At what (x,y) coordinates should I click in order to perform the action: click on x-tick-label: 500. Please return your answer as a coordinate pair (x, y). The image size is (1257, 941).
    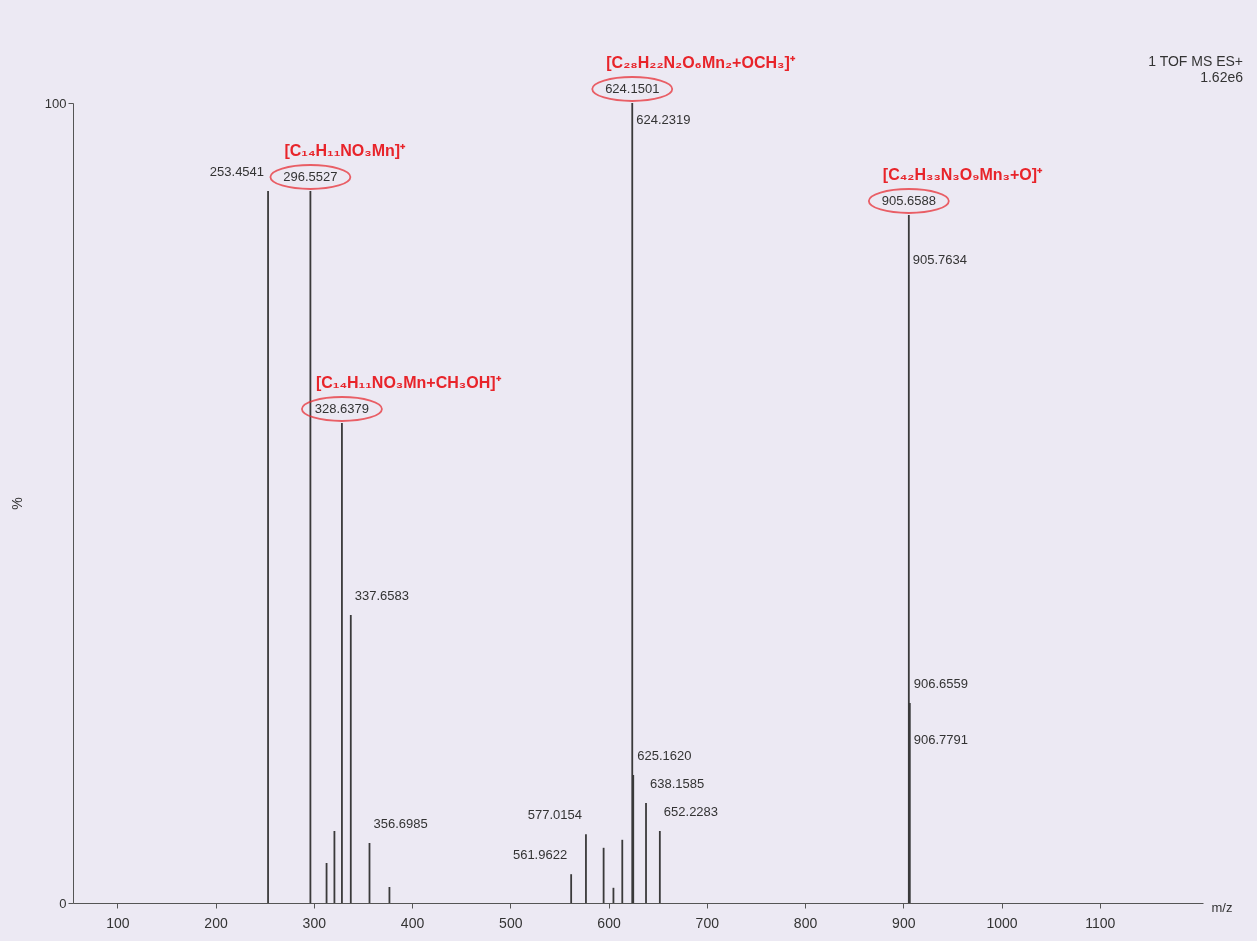
    Looking at the image, I should click on (511, 922).